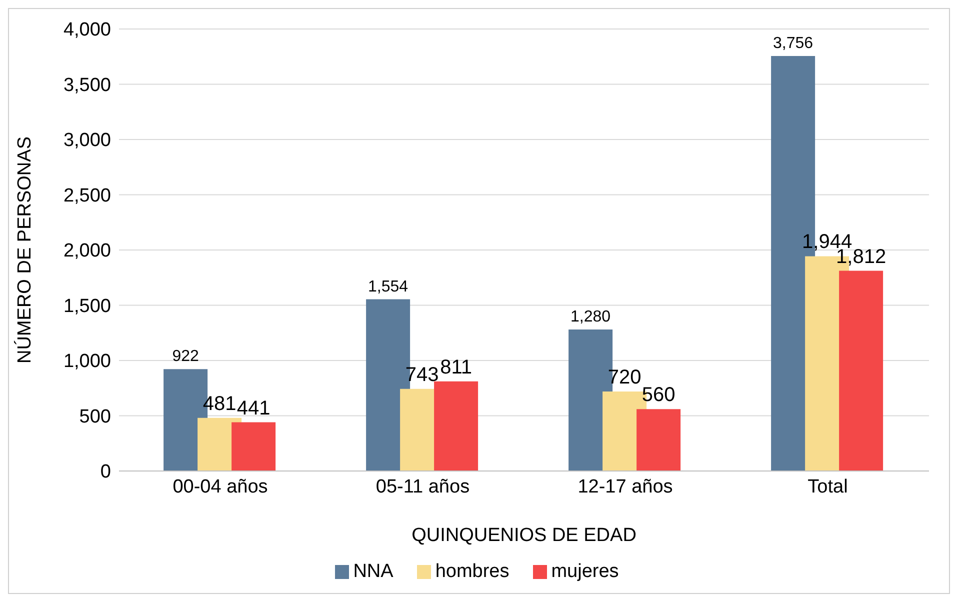  Describe the element at coordinates (87, 195) in the screenshot. I see `y-tick-label: 2,500` at that location.